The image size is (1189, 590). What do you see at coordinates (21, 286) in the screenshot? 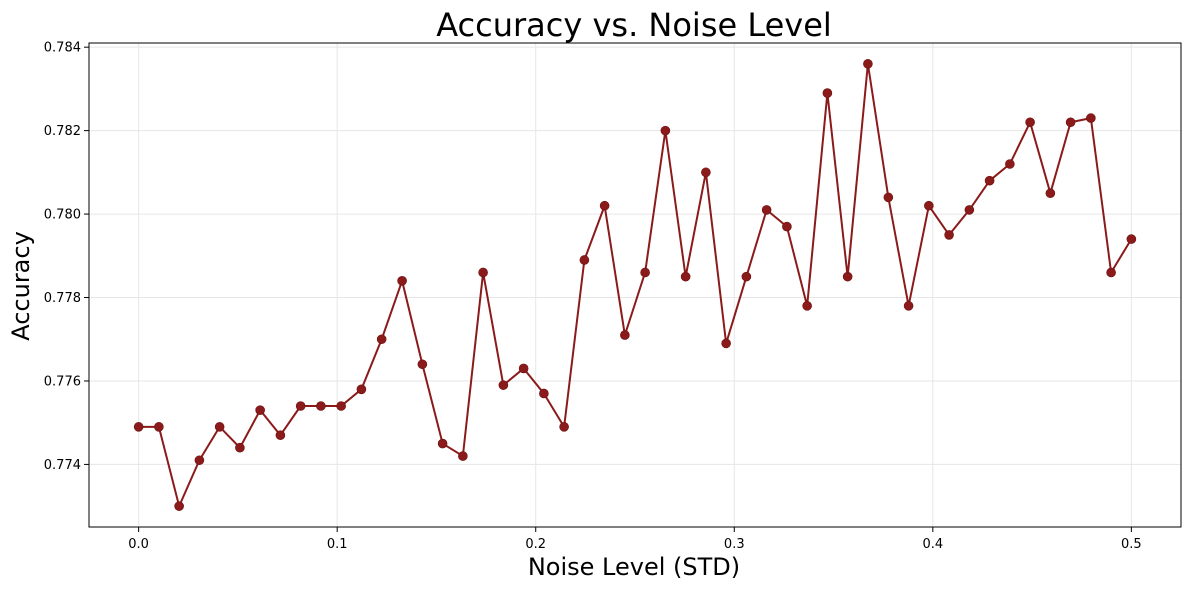
I see `y-axis-label: Accuracy` at bounding box center [21, 286].